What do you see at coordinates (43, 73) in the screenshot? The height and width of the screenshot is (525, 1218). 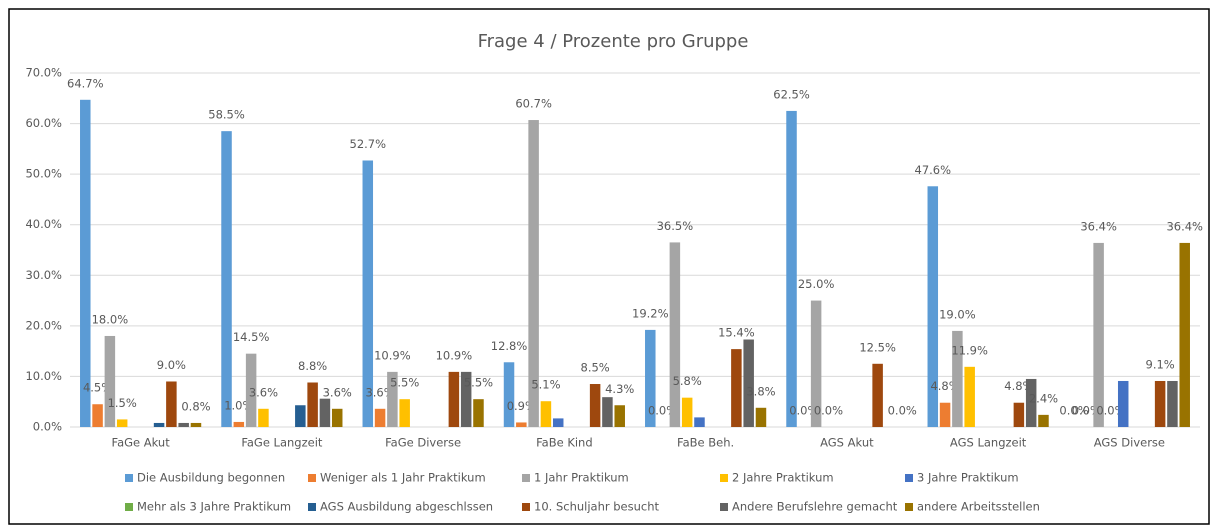 I see `y-tick-label: 70.0%` at bounding box center [43, 73].